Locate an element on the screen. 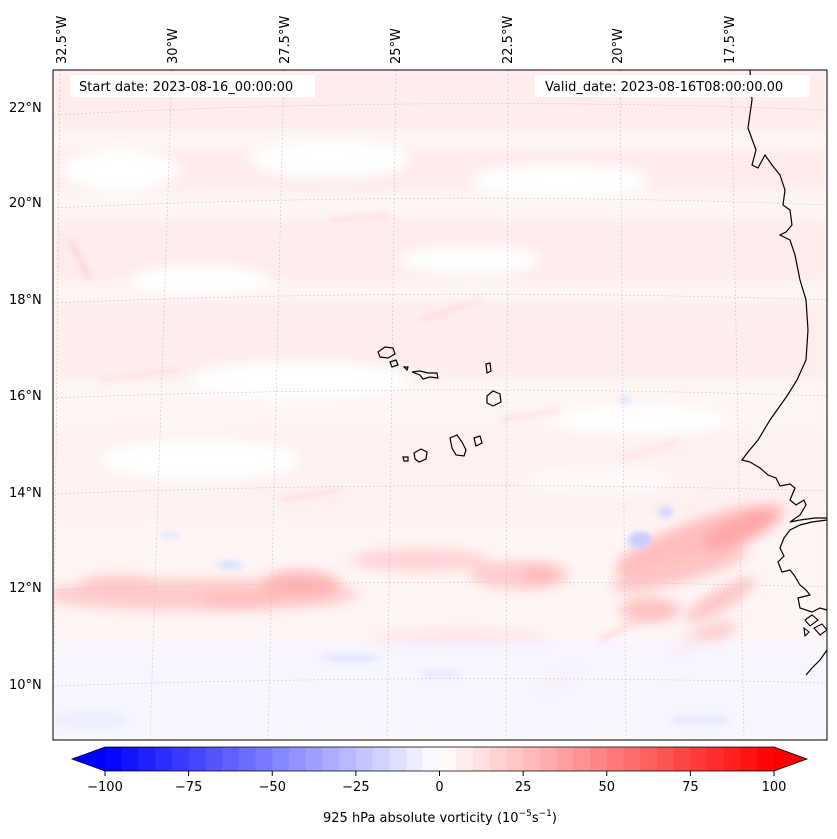  santiago-island is located at coordinates (458, 445).